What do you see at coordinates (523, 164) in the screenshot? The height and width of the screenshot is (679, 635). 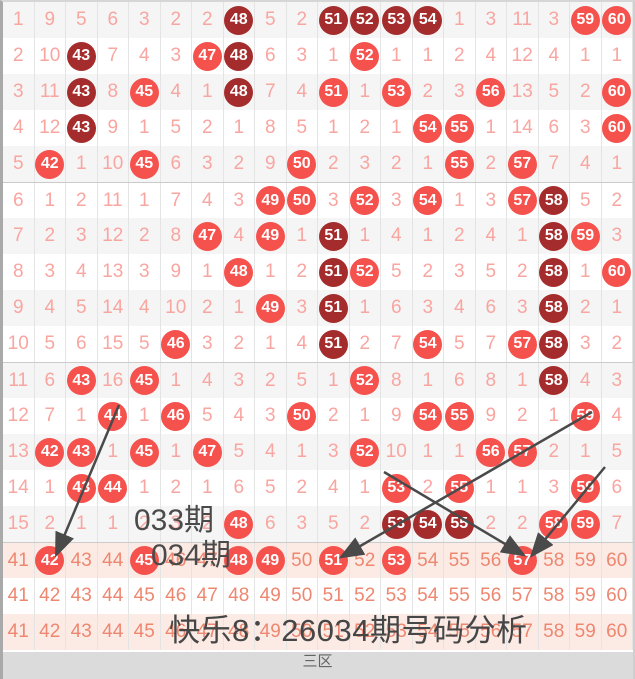 I see `hit-ball-cell: 57` at bounding box center [523, 164].